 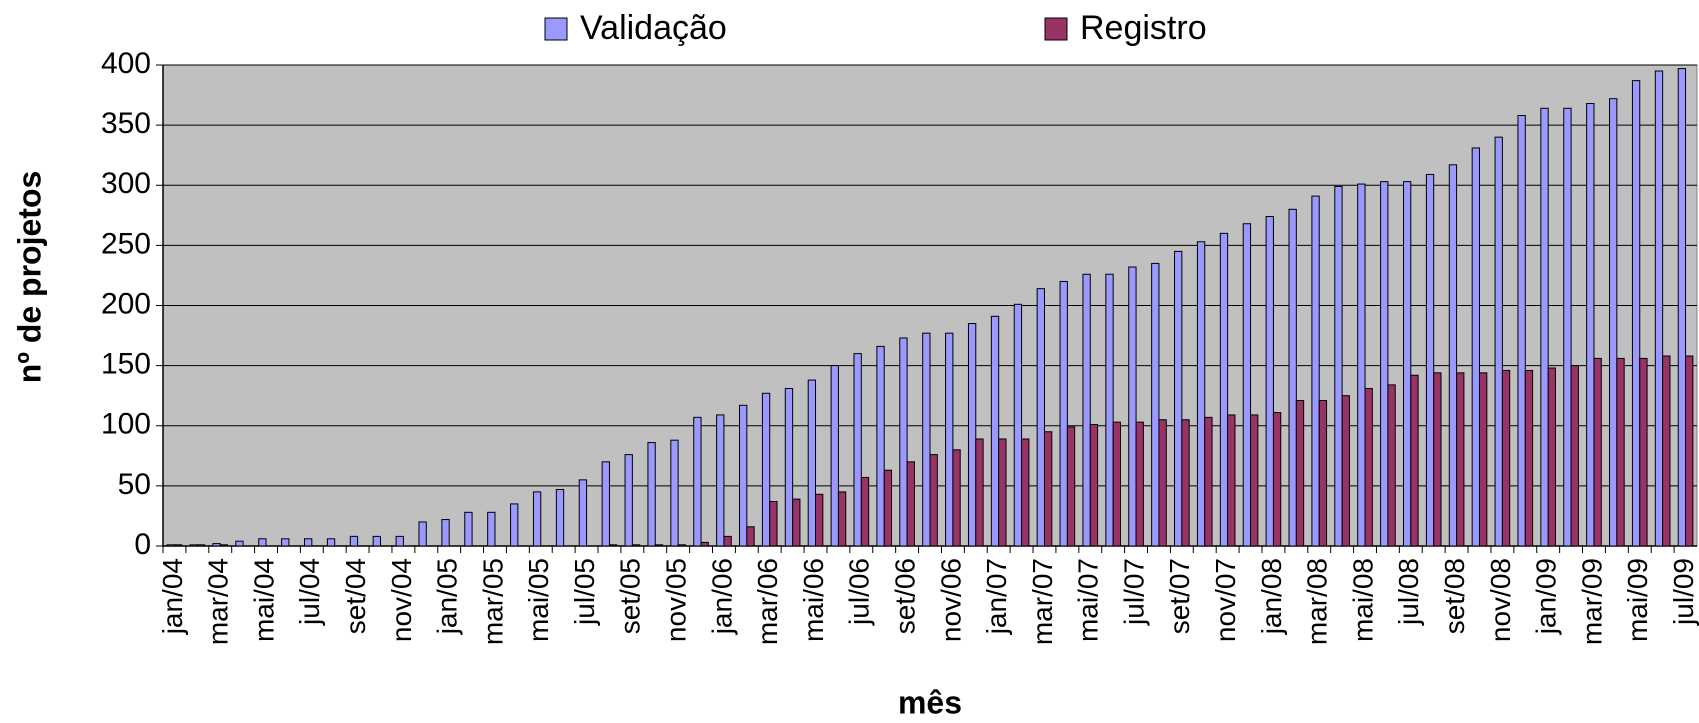 What do you see at coordinates (172, 596) in the screenshot?
I see `x-tick-label: jan/04` at bounding box center [172, 596].